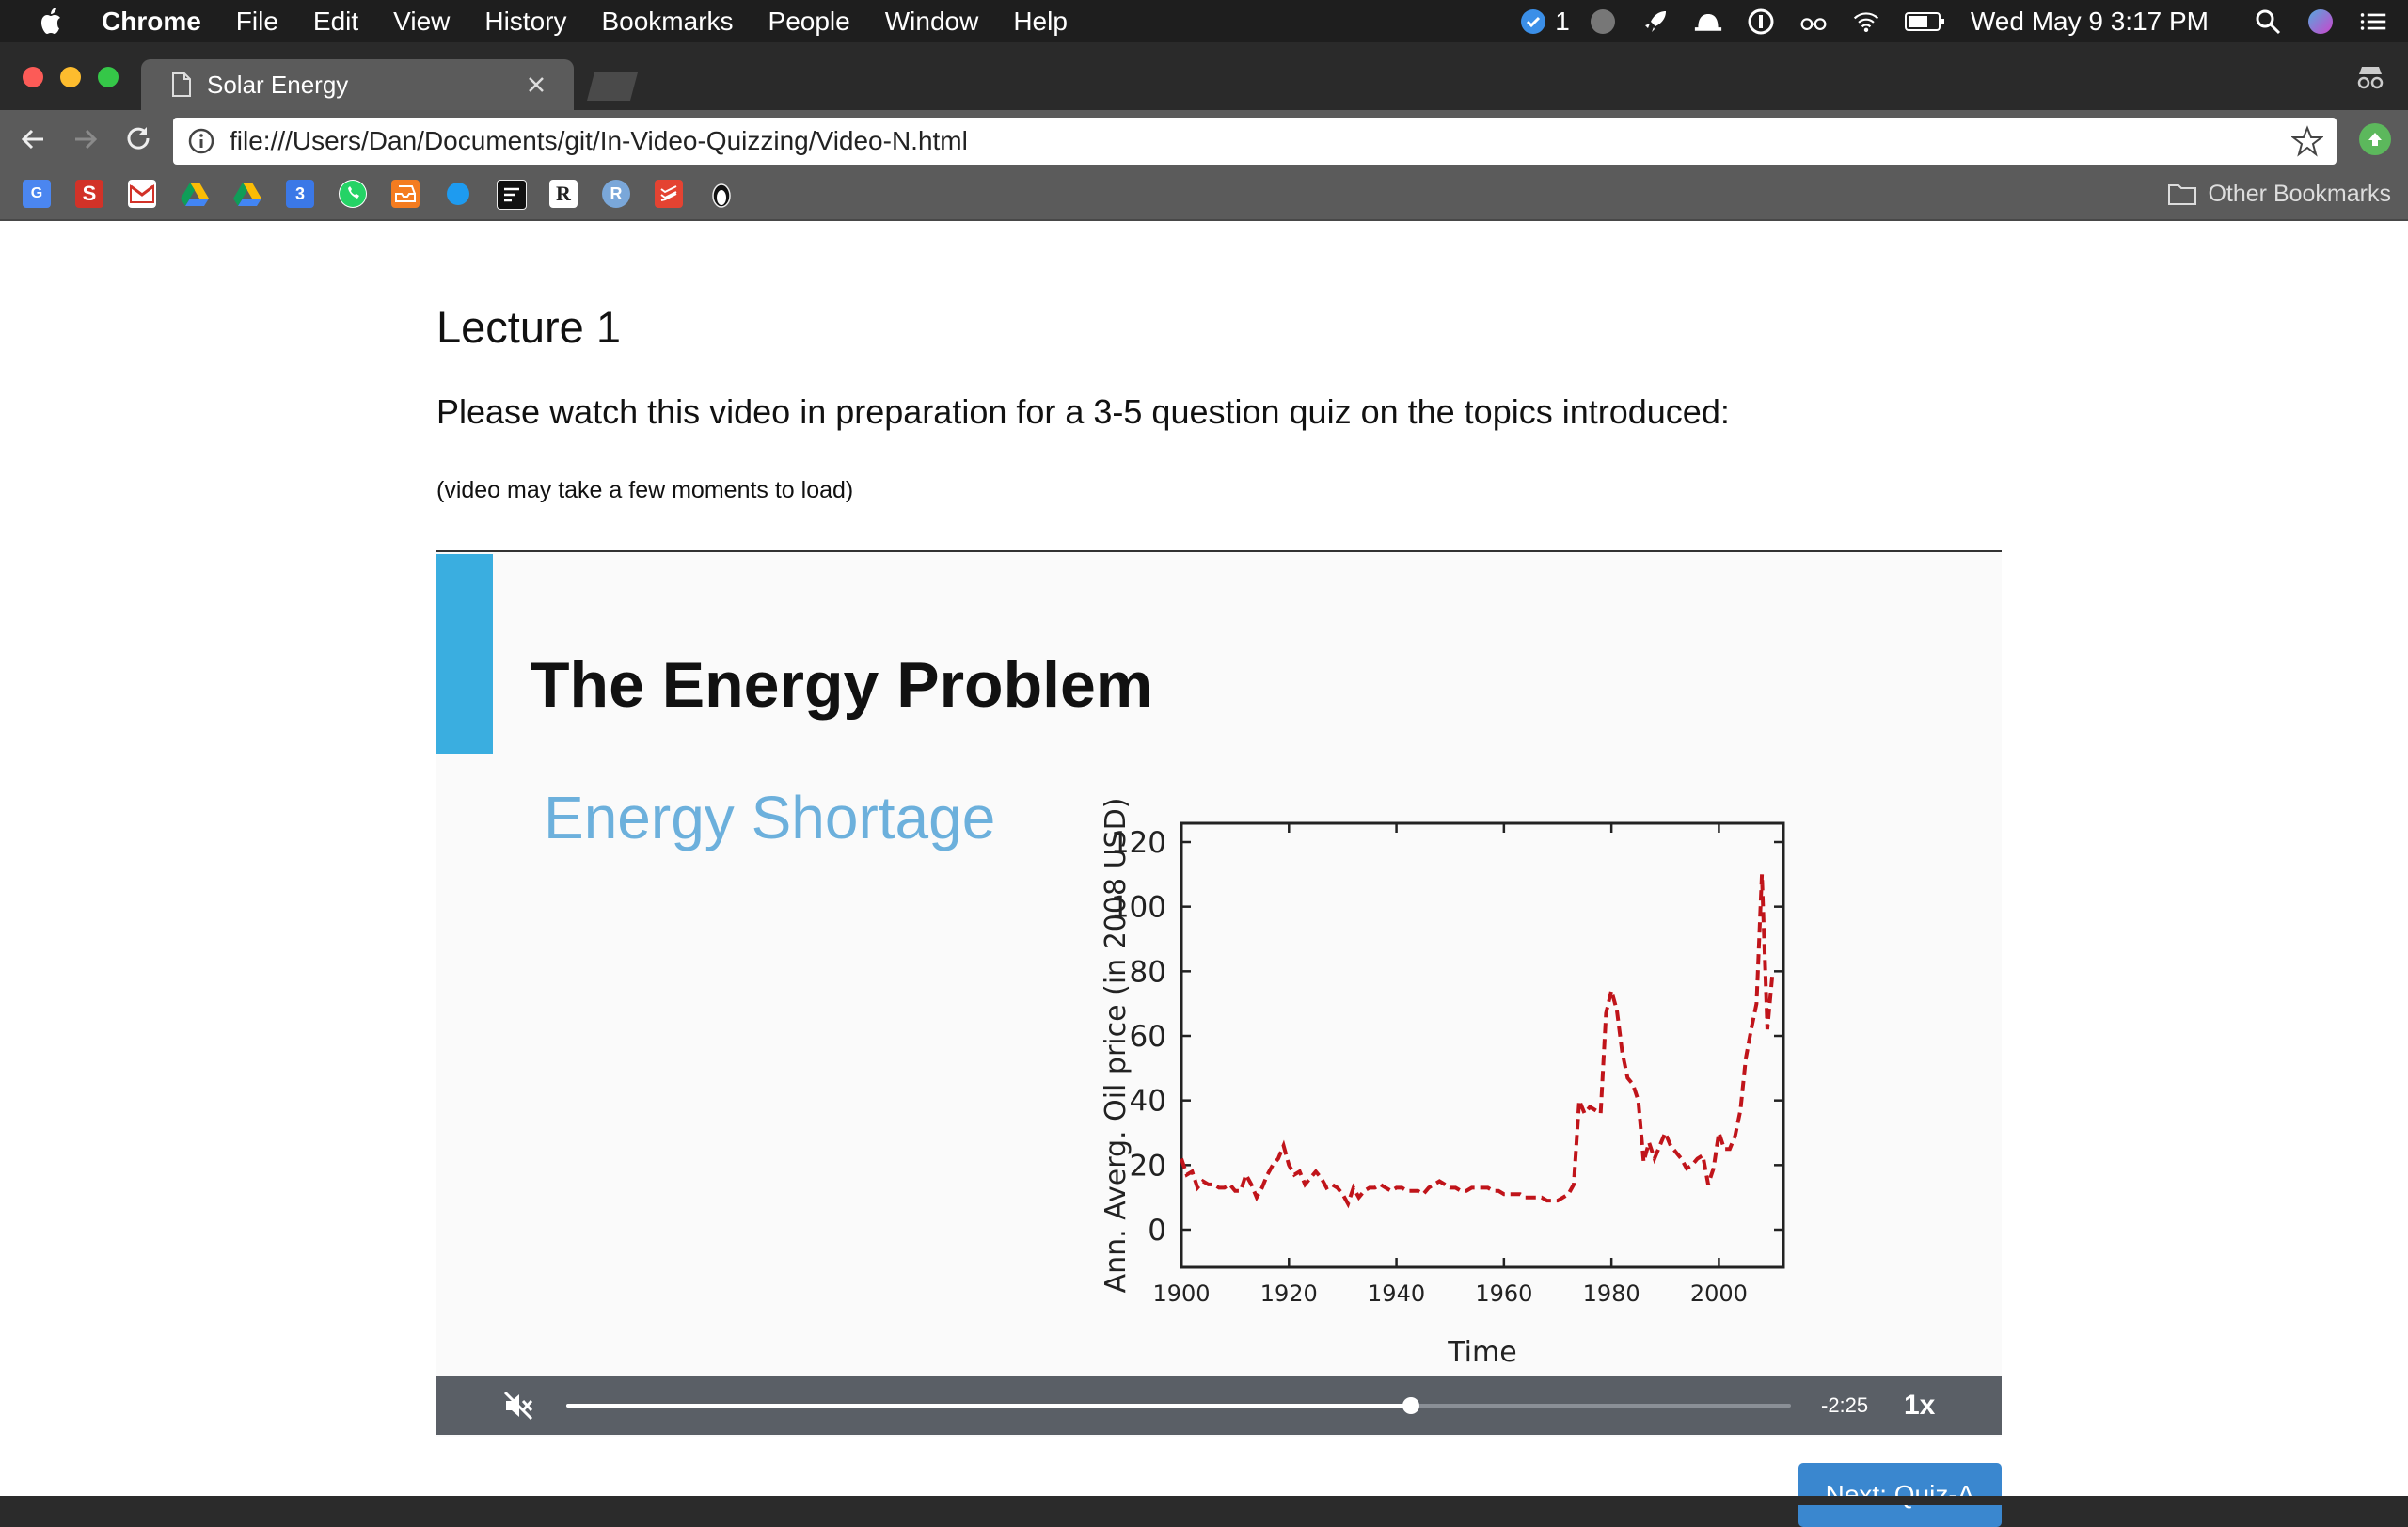  I want to click on glasses-icon, so click(1814, 22).